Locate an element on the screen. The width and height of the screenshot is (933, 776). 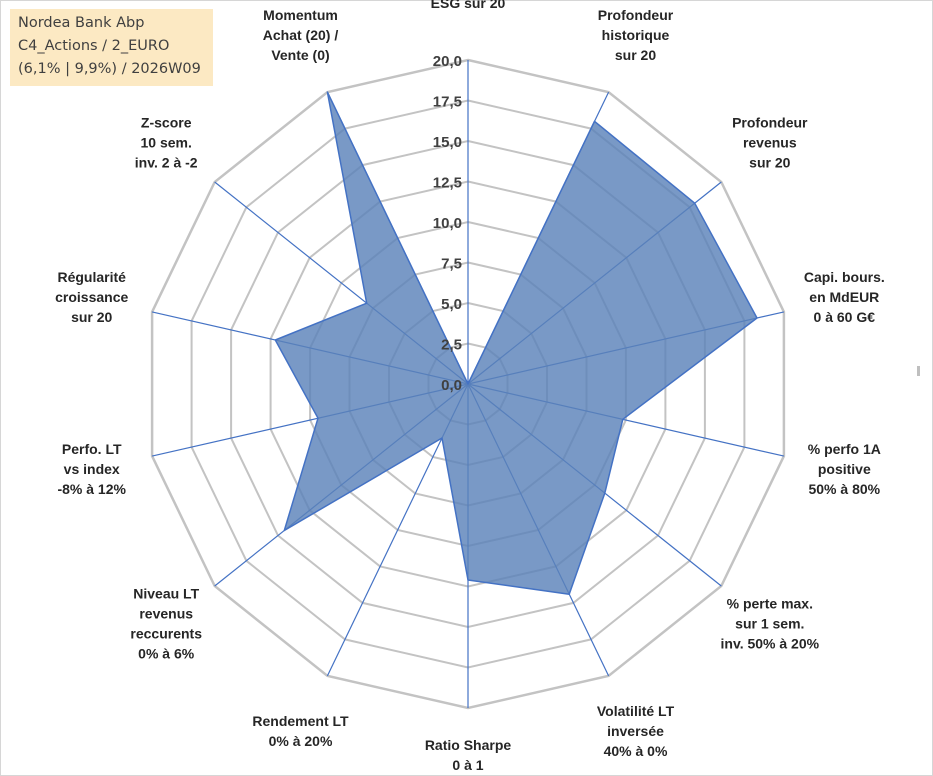
category-label-1: Profondeur historique sur 20 is located at coordinates (636, 35).